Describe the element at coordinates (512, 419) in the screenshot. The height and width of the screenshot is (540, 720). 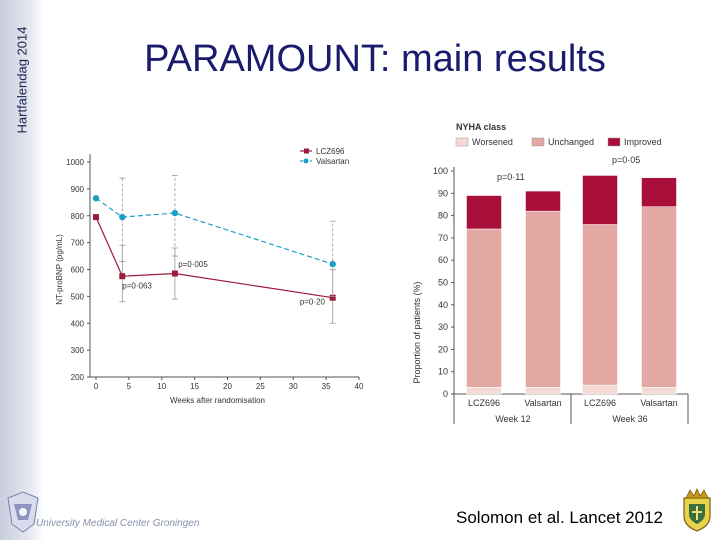
I see `group-label: Week 12` at that location.